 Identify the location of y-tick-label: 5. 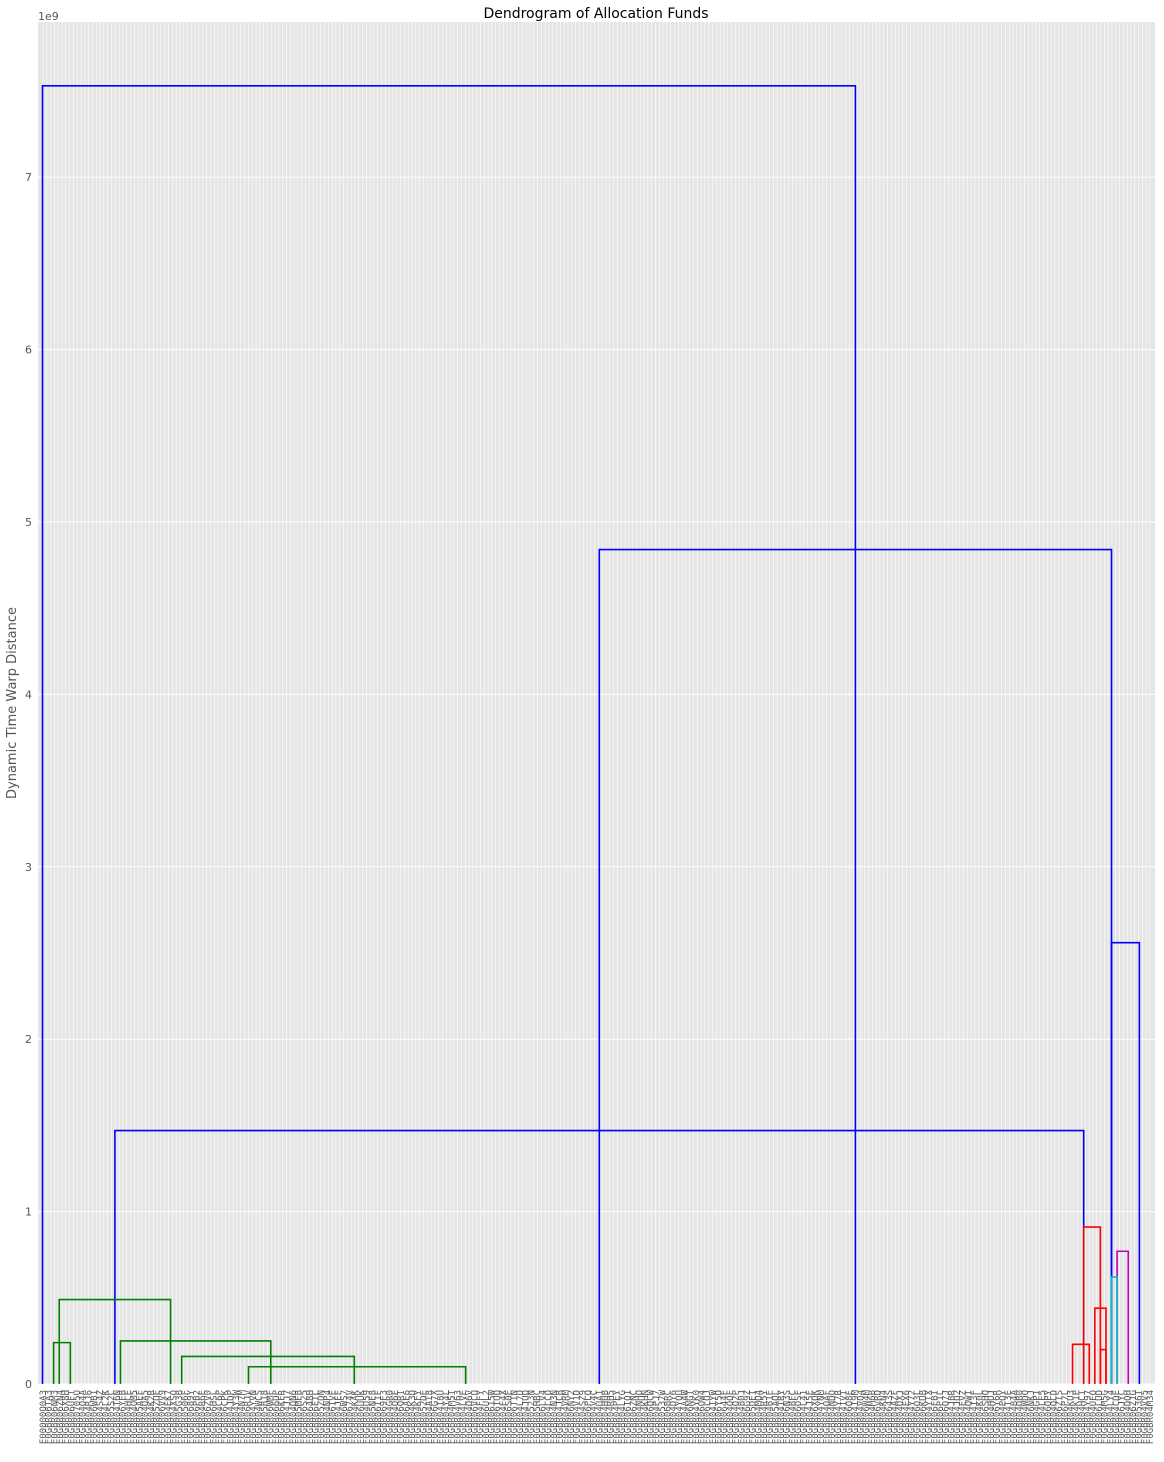
(28, 522).